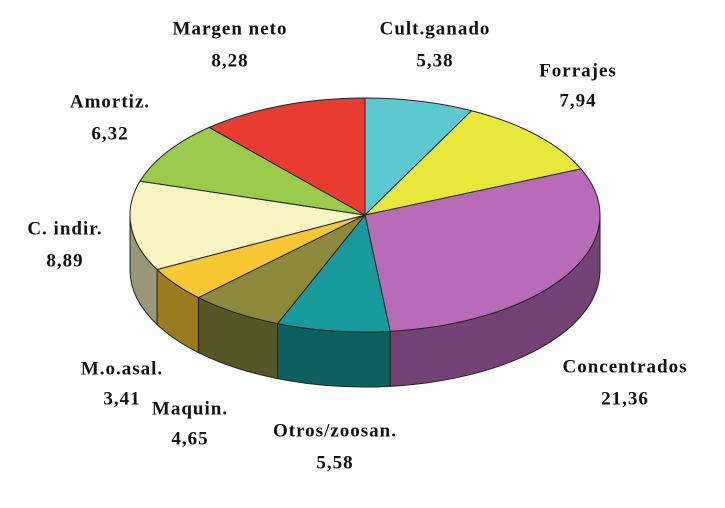 The width and height of the screenshot is (725, 508). What do you see at coordinates (334, 355) in the screenshot?
I see `slice-side` at bounding box center [334, 355].